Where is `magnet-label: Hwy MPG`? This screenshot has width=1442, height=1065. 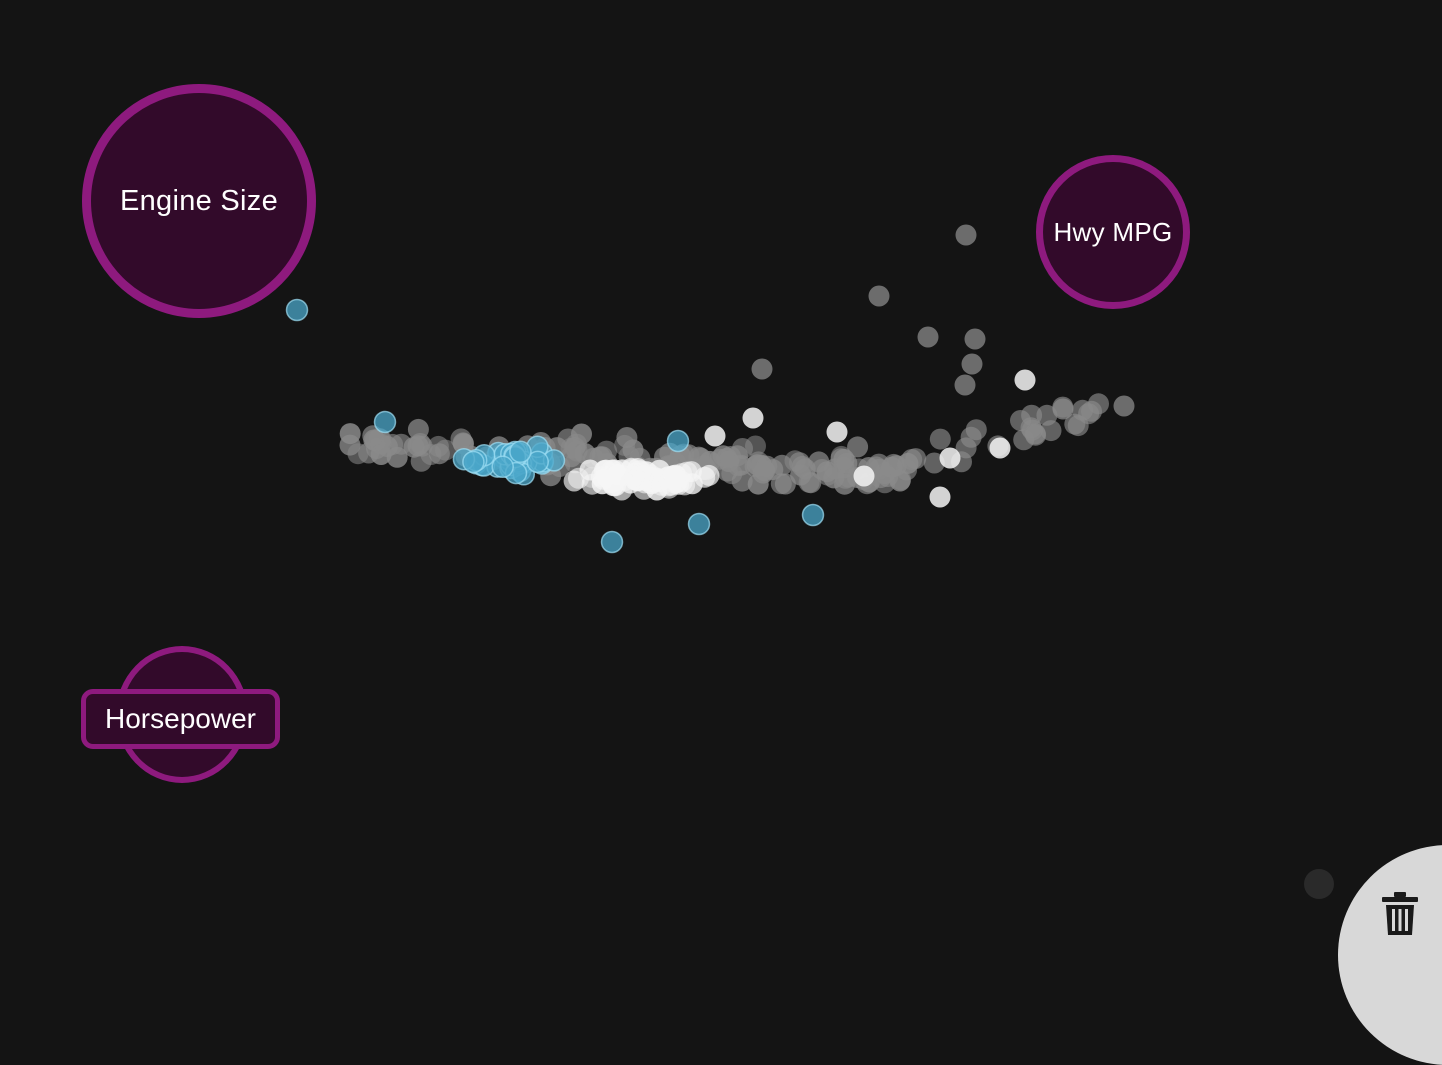 magnet-label: Hwy MPG is located at coordinates (1112, 232).